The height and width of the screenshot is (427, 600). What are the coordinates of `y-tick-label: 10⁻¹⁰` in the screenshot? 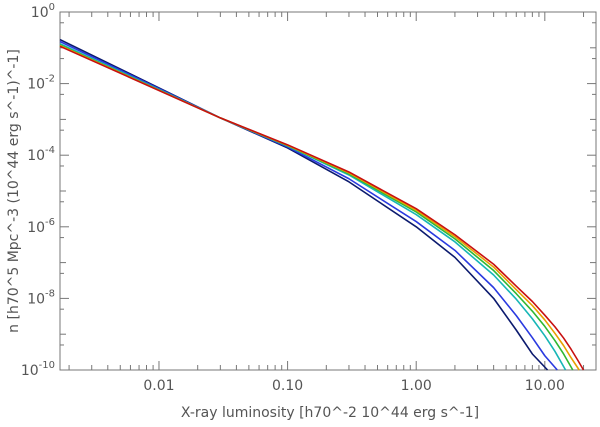 It's located at (38, 369).